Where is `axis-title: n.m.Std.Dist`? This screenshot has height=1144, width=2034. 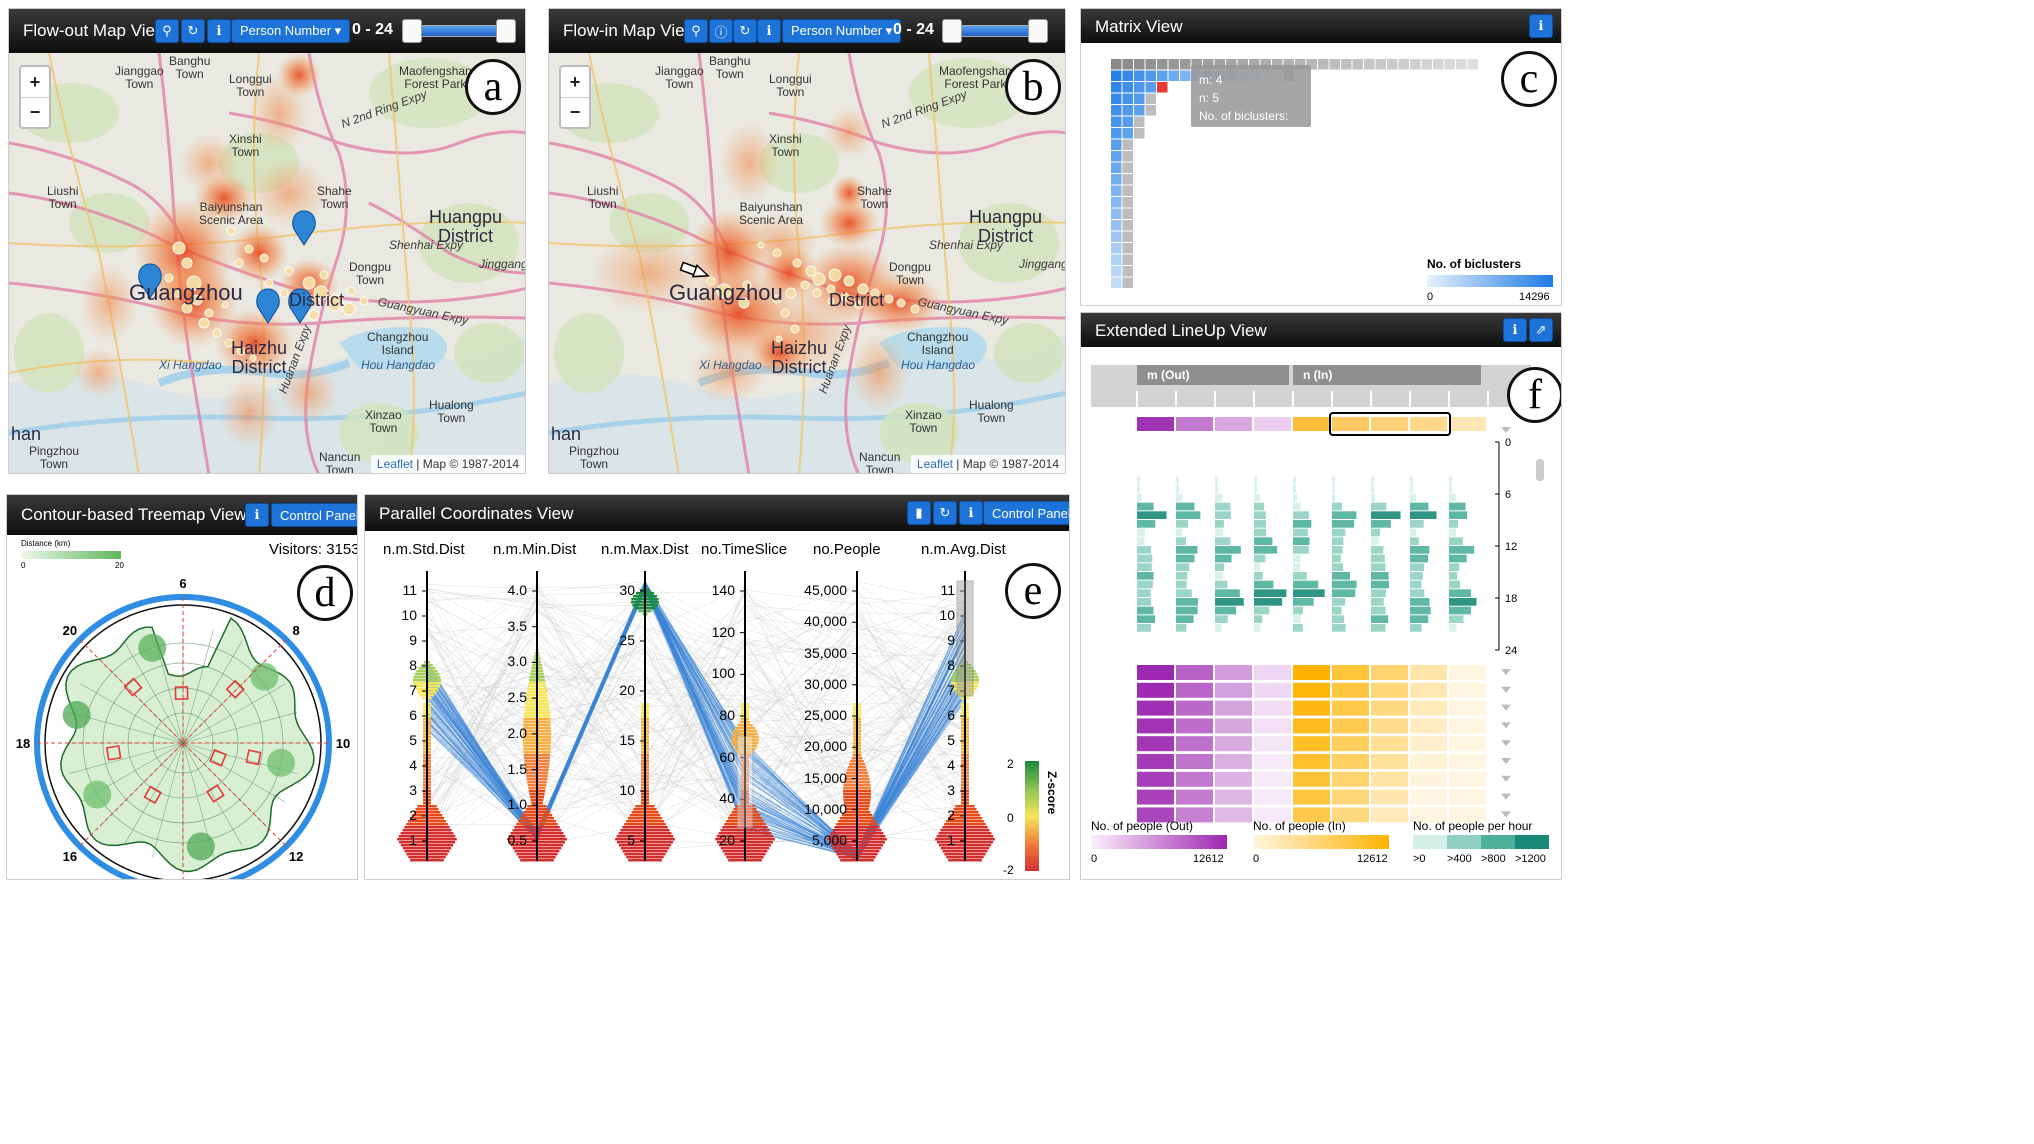 axis-title: n.m.Std.Dist is located at coordinates (424, 549).